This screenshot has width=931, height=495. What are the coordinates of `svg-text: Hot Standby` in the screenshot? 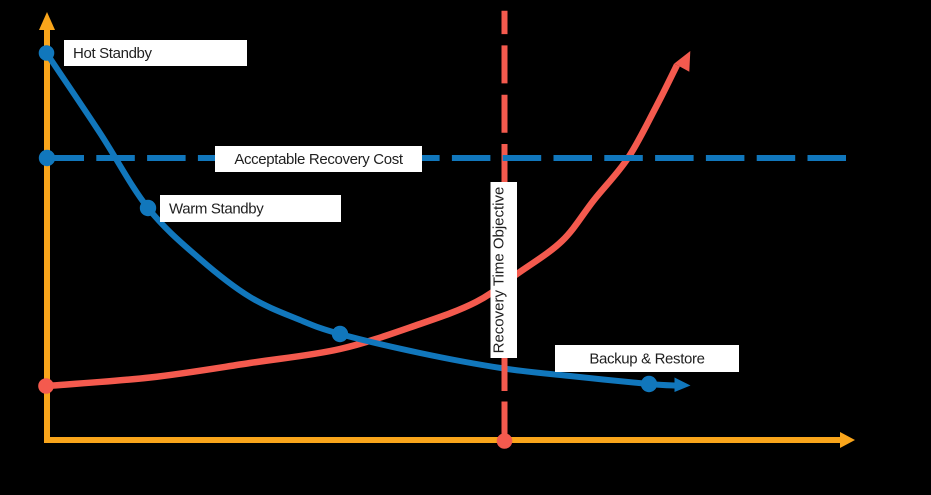 It's located at (113, 53).